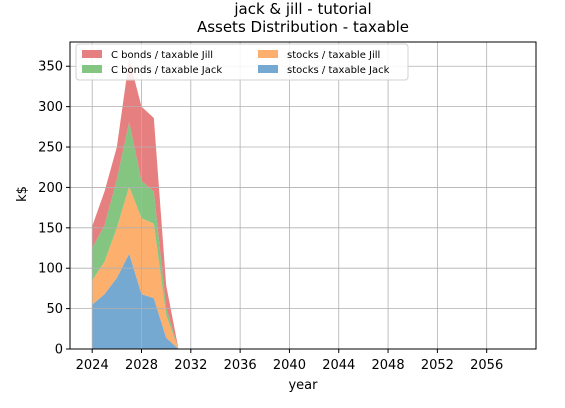 Image resolution: width=565 pixels, height=408 pixels. Describe the element at coordinates (50, 67) in the screenshot. I see `y-tick-label-7: 350` at that location.